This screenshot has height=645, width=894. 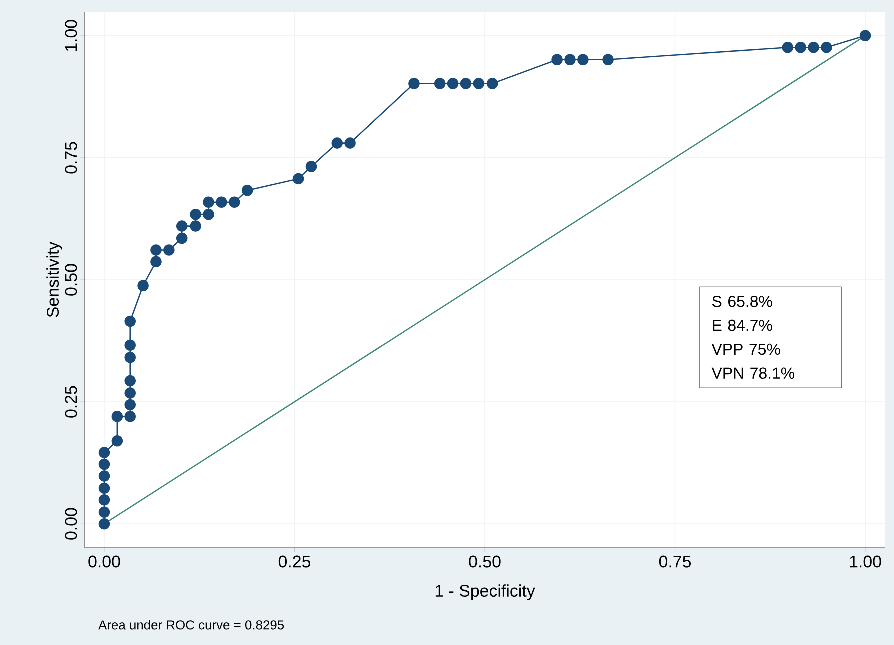 I want to click on y-tick-label: 0.75, so click(x=71, y=158).